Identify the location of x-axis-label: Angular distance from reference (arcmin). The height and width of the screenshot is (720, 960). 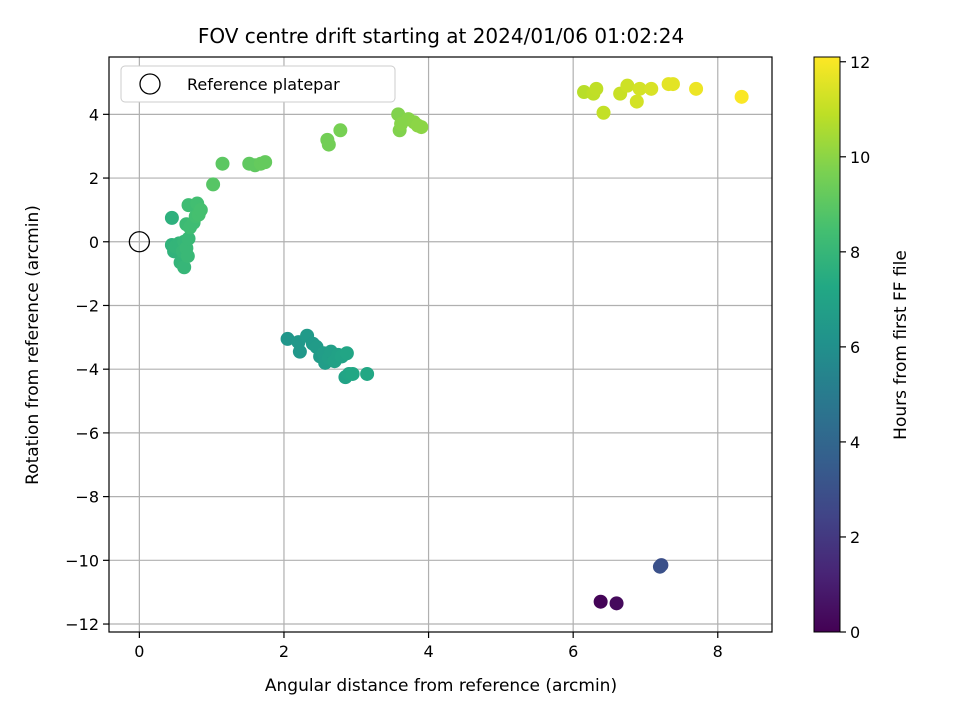
(441, 686).